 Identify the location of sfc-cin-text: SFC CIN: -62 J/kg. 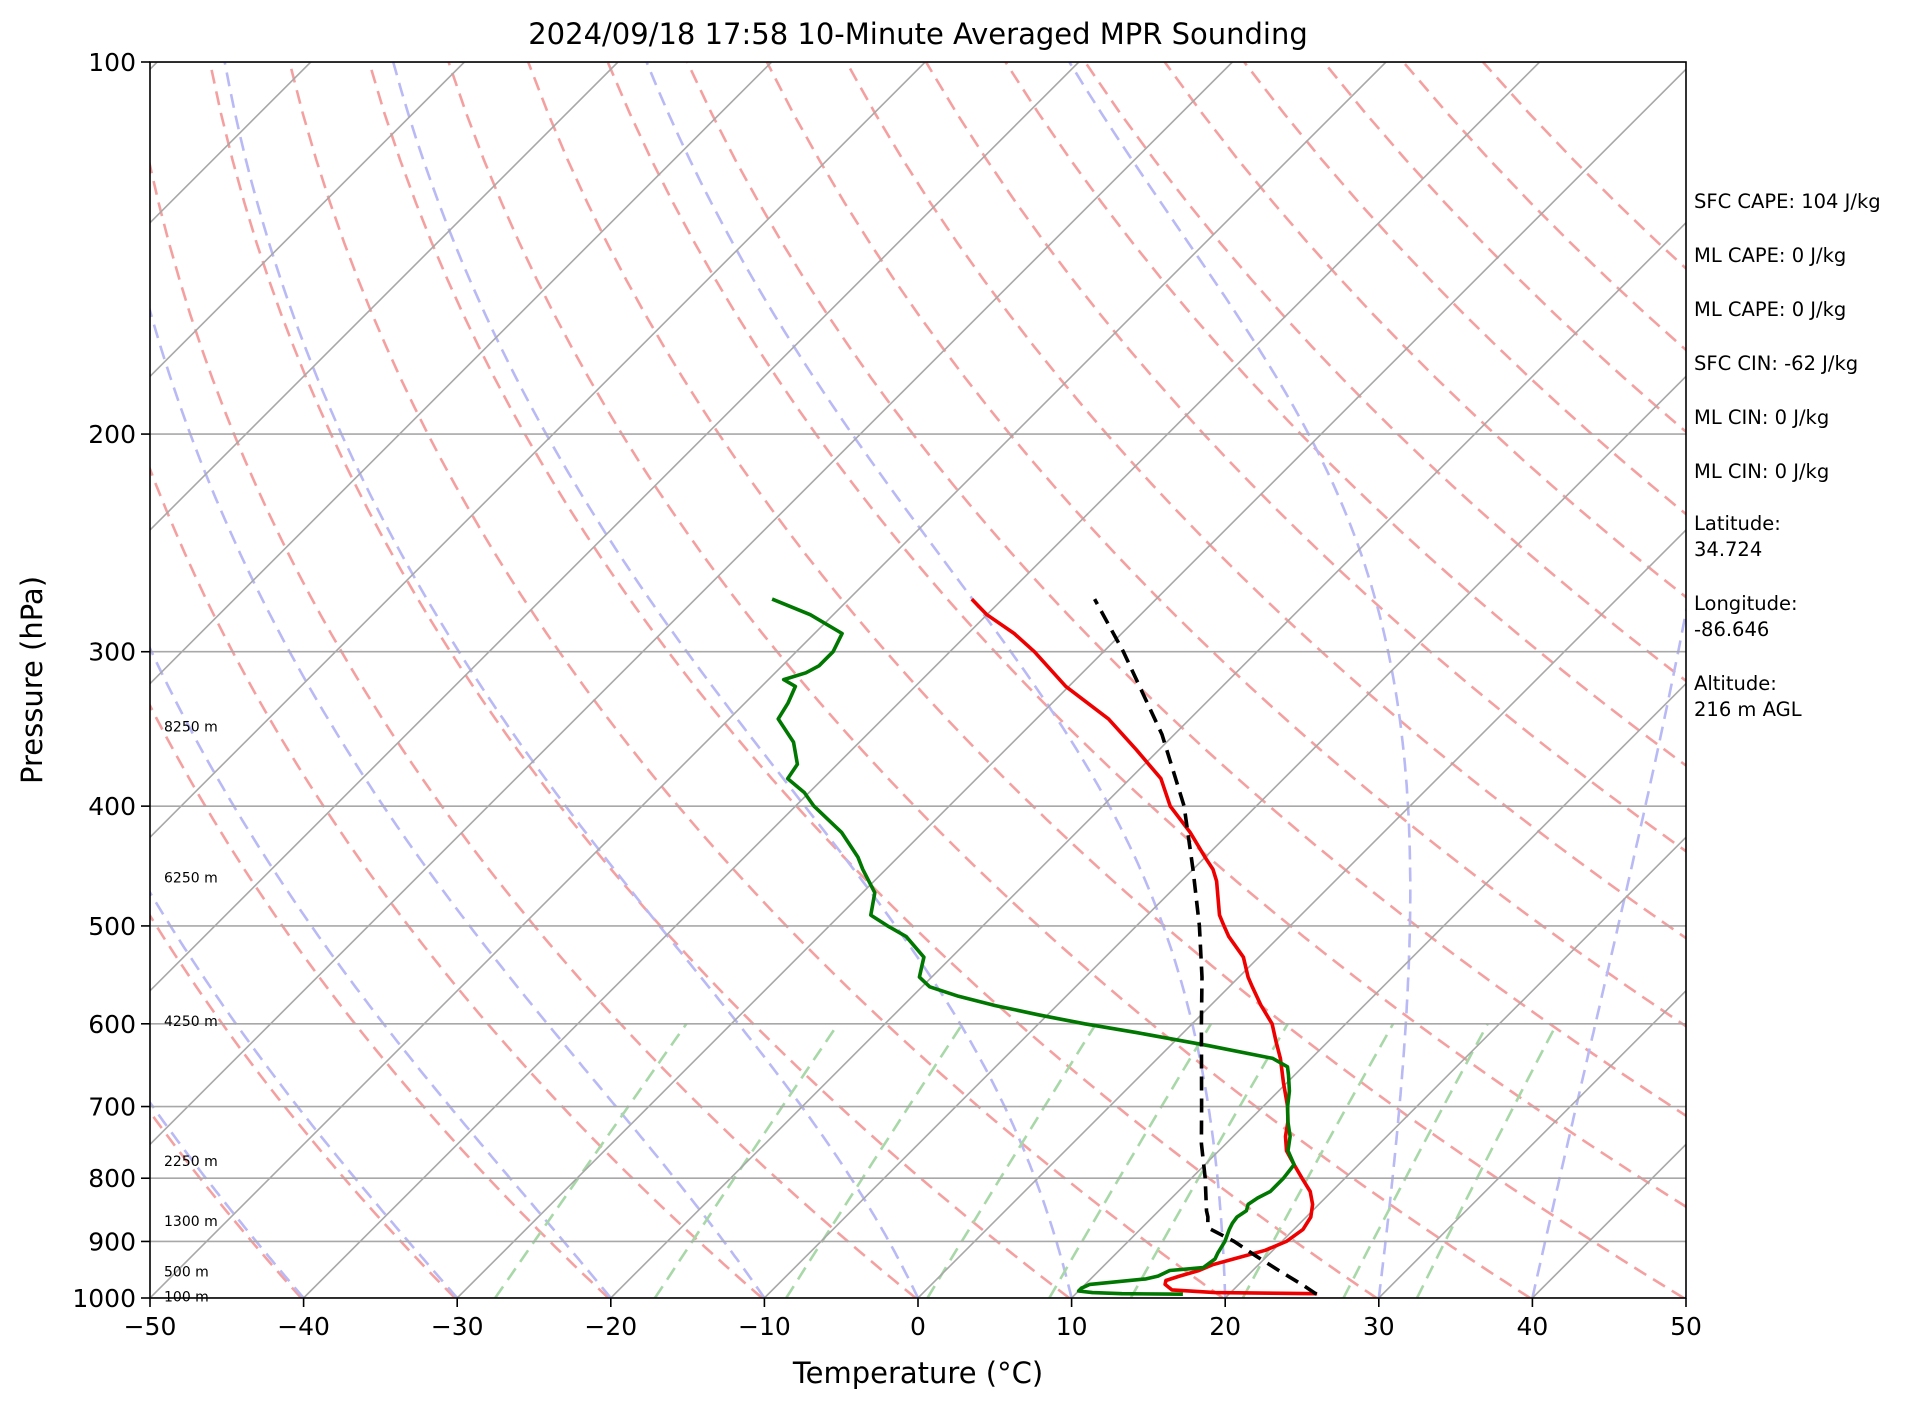
(1776, 363).